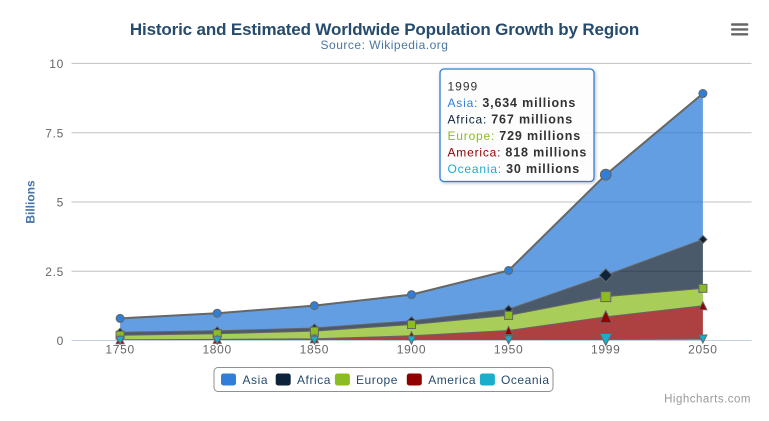  I want to click on svg-text: America: 818 millions, so click(518, 153).